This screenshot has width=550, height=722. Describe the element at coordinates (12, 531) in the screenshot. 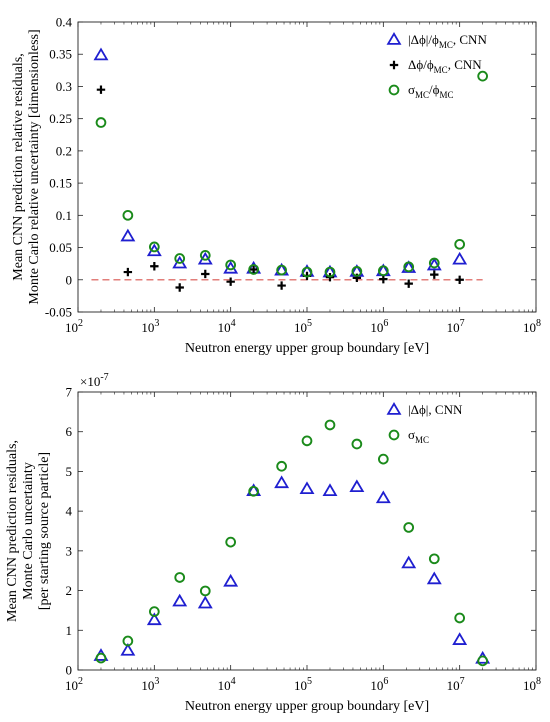

I see `y-axis-label: Mean CNN prediction residuals,` at that location.